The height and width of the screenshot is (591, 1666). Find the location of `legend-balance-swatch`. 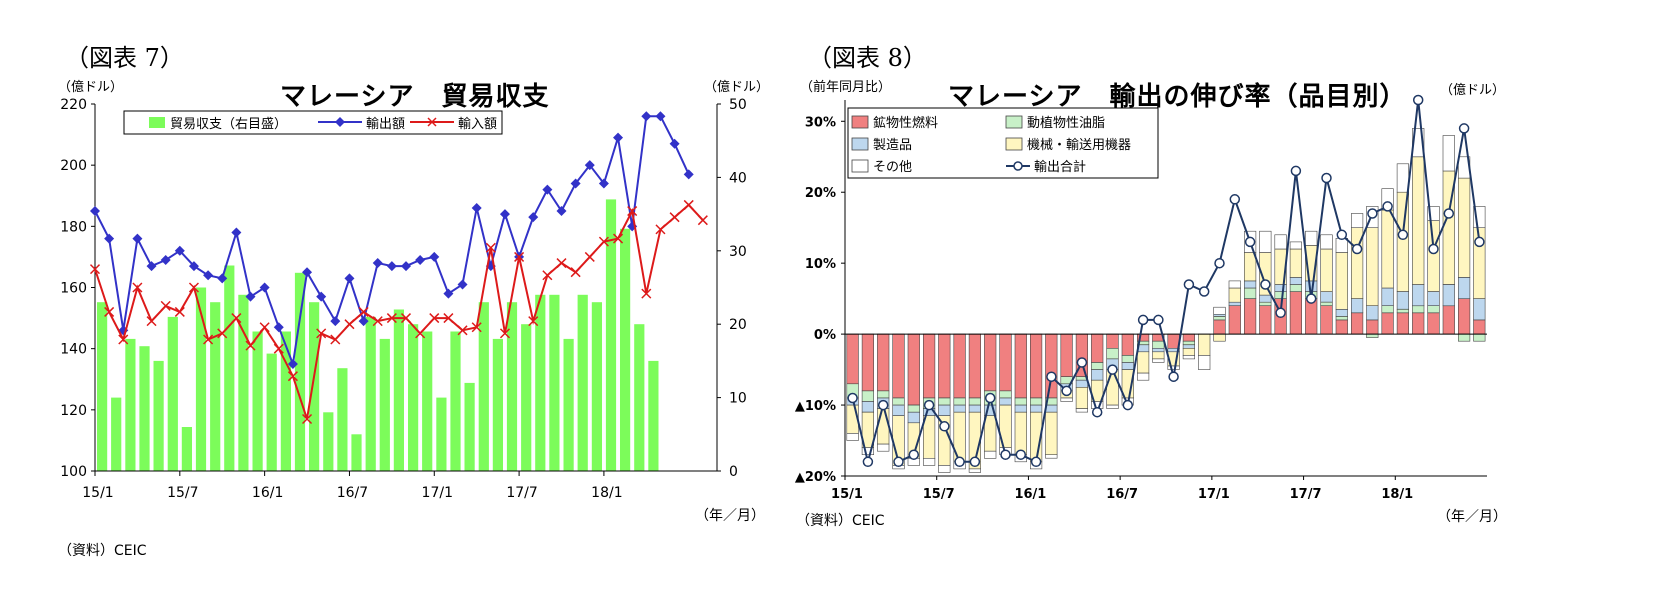

legend-balance-swatch is located at coordinates (157, 122).